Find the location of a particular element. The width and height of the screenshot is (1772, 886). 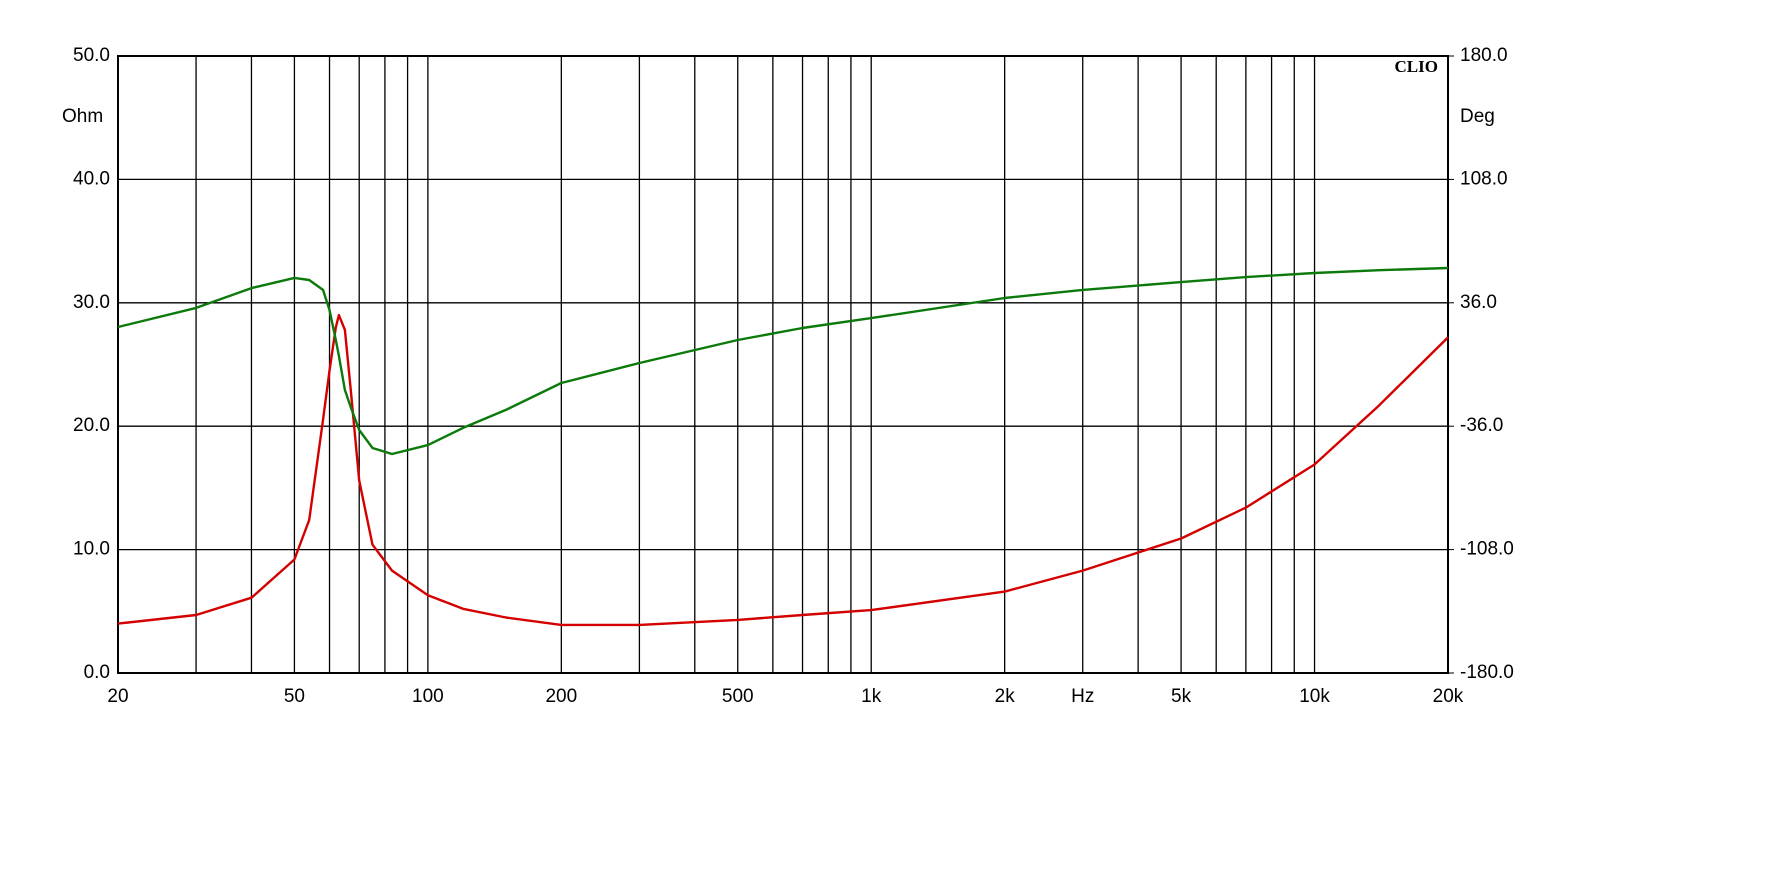

y2-tick-label: -36.0 is located at coordinates (1481, 425).